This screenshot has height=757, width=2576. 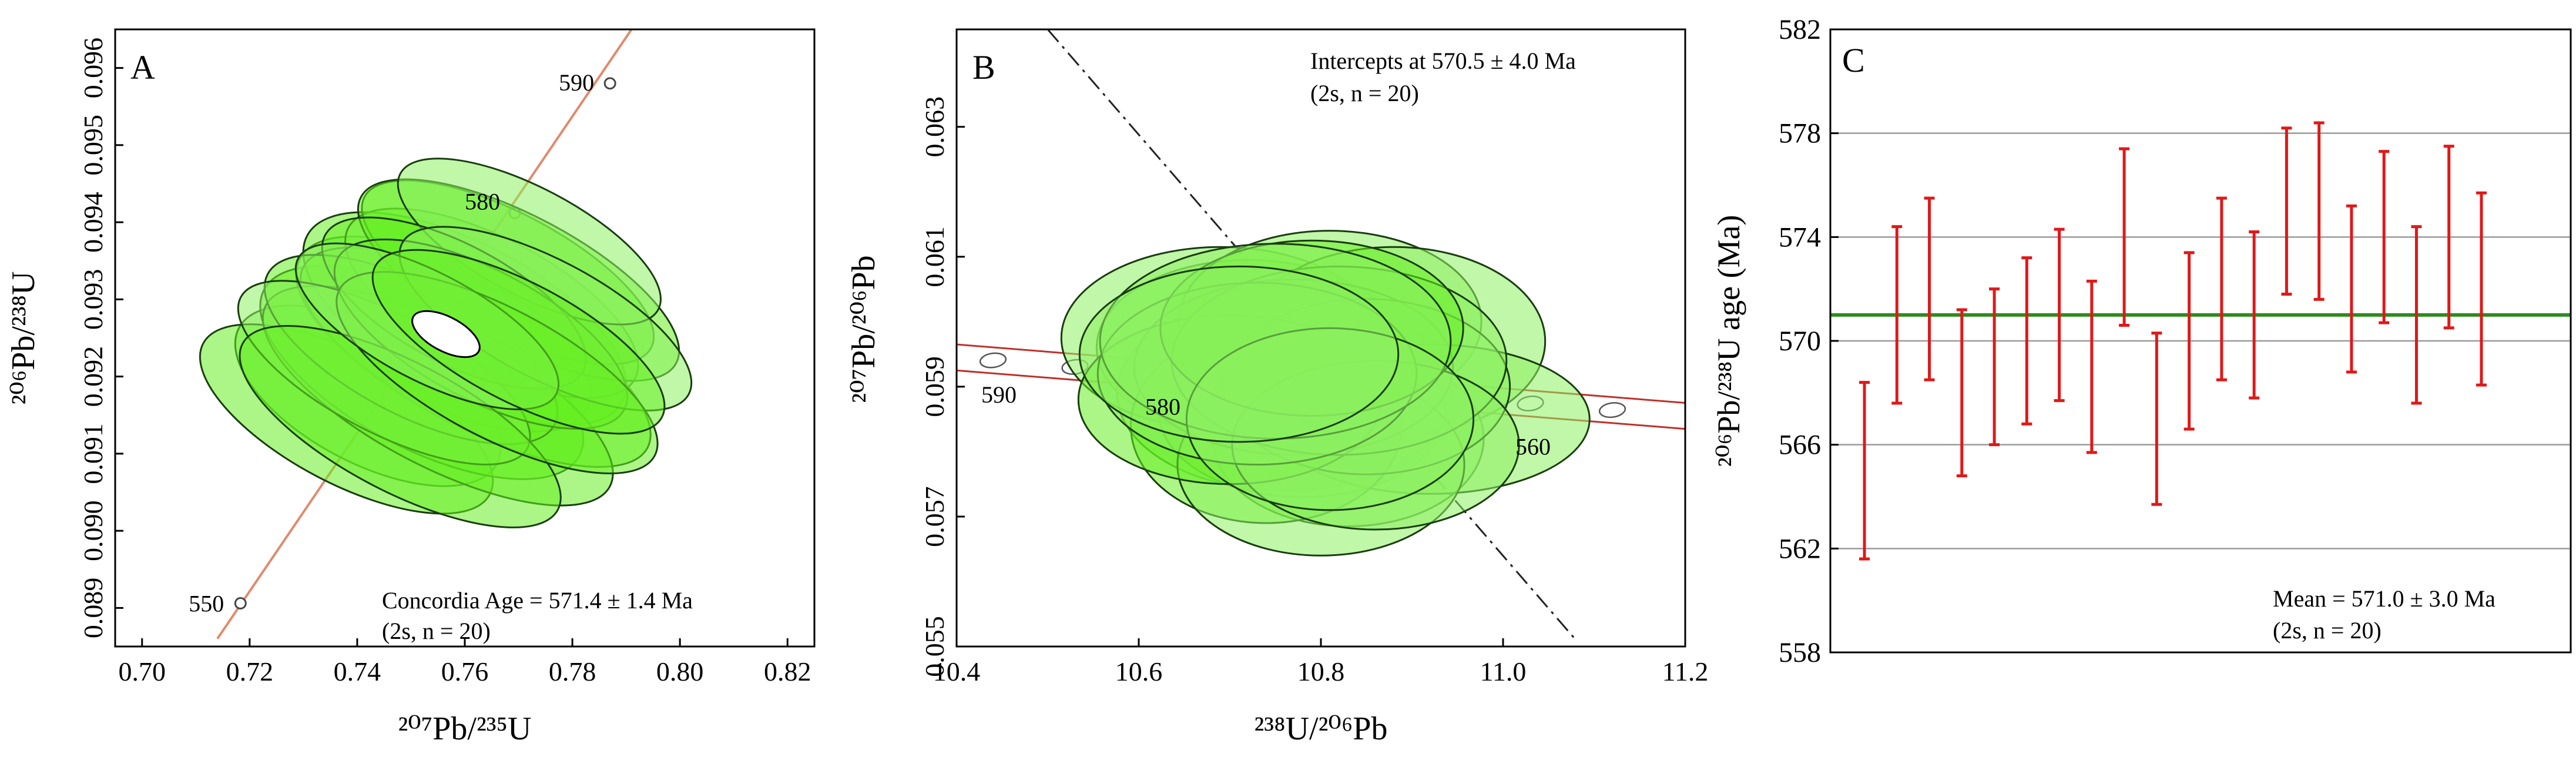 What do you see at coordinates (537, 600) in the screenshot?
I see `annotation-concordia-age: Concordia Age = 571.4 ± 1.4 Ma` at bounding box center [537, 600].